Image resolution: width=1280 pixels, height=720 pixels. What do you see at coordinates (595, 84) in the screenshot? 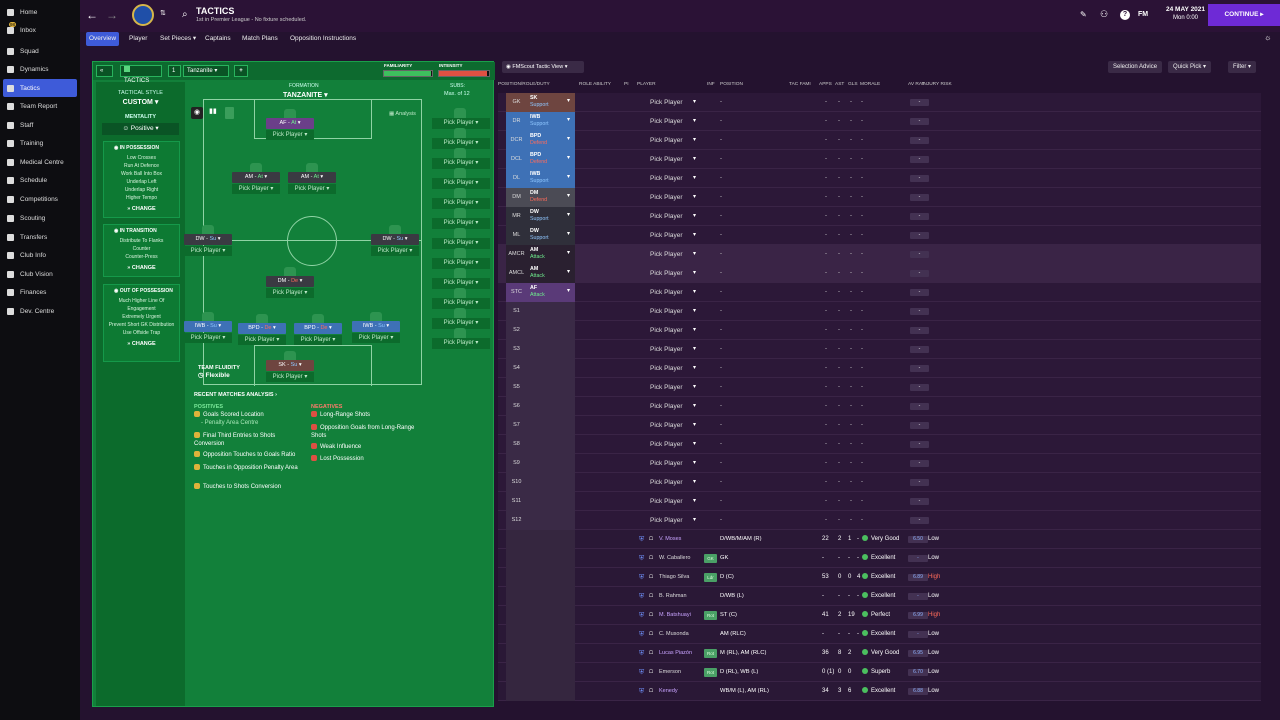
I see `column-header: ROLE ABILITY` at bounding box center [595, 84].